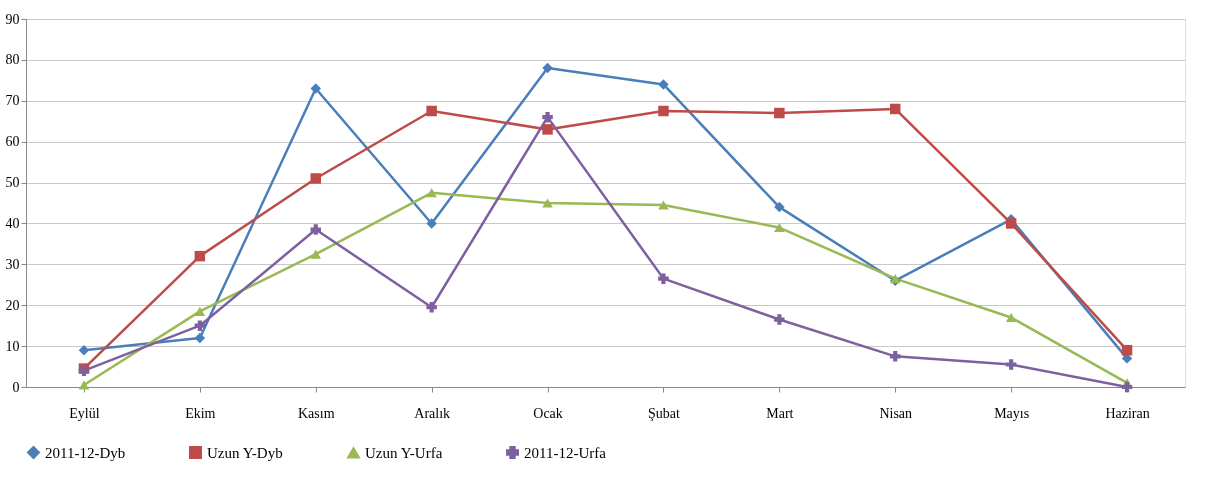  I want to click on y-tick-label: 0, so click(16, 387).